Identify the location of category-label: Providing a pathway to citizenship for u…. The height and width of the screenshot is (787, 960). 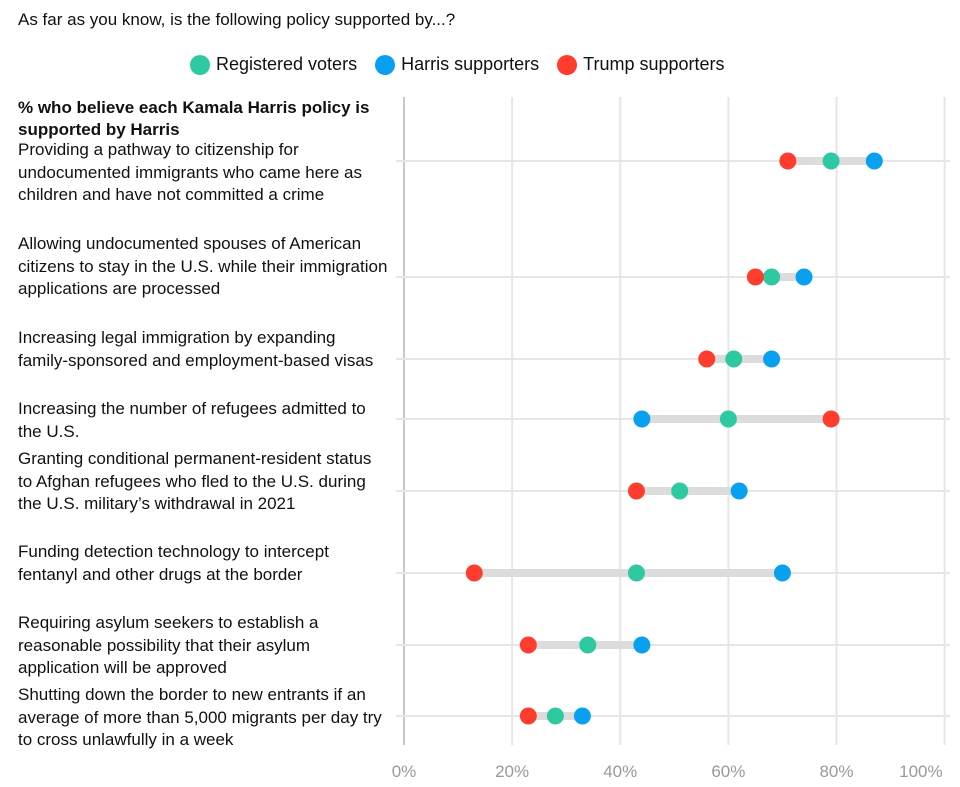
(190, 172).